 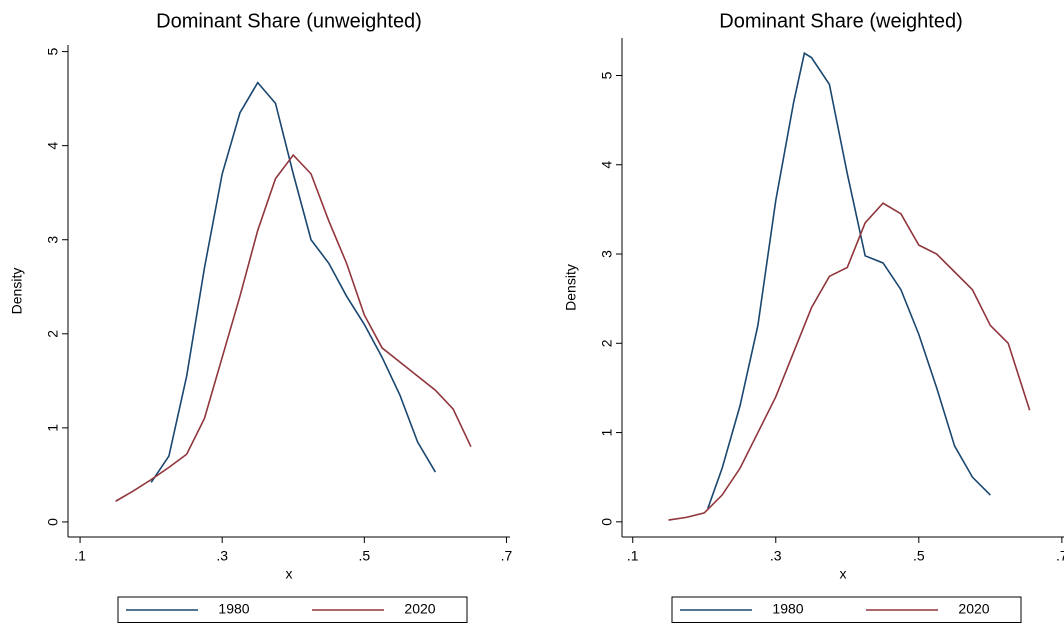 I want to click on chart-title: Dominant Share (weighted), so click(x=840, y=21).